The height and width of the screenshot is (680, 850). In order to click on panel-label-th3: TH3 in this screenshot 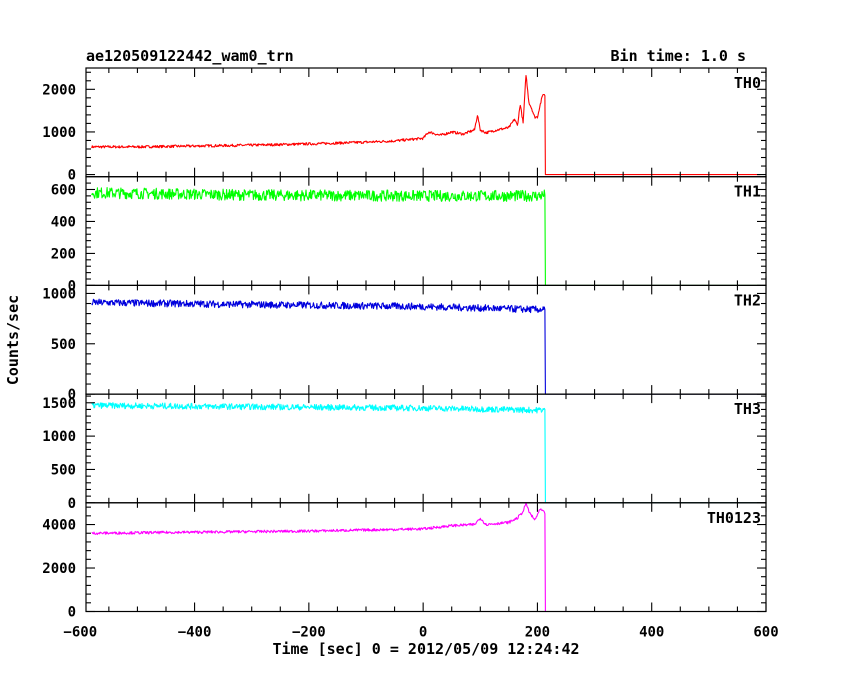, I will do `click(747, 409)`.